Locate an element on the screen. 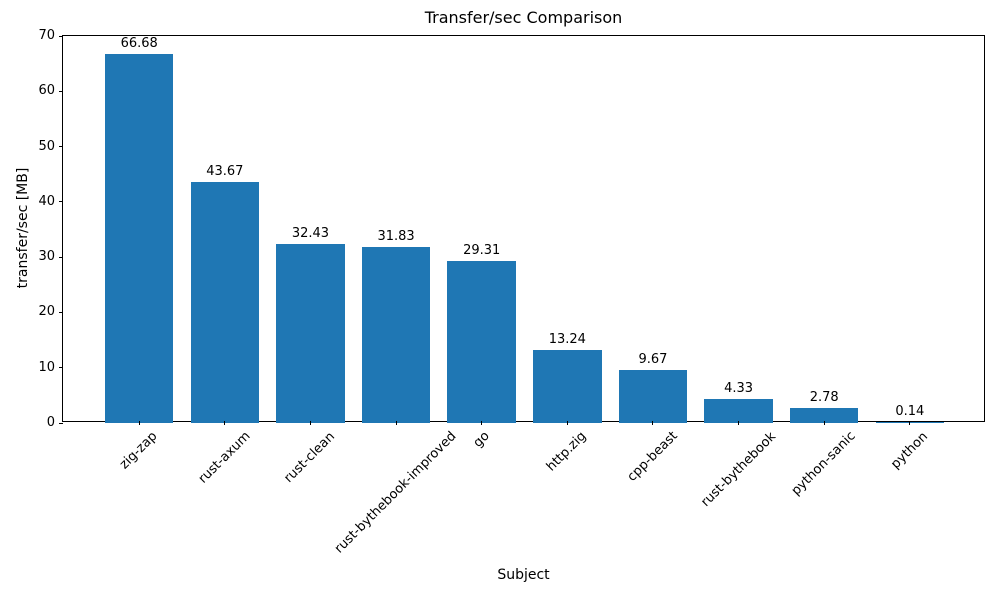 The height and width of the screenshot is (600, 1000). y-tick-label: 60 is located at coordinates (46, 91).